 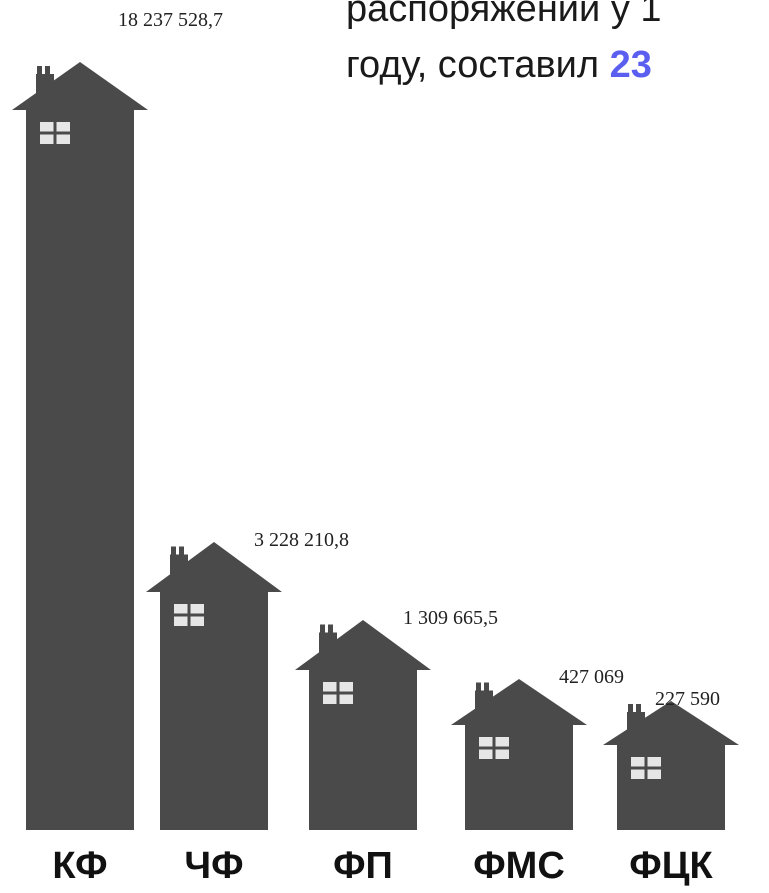 I want to click on category-label: ФМС, so click(x=519, y=866).